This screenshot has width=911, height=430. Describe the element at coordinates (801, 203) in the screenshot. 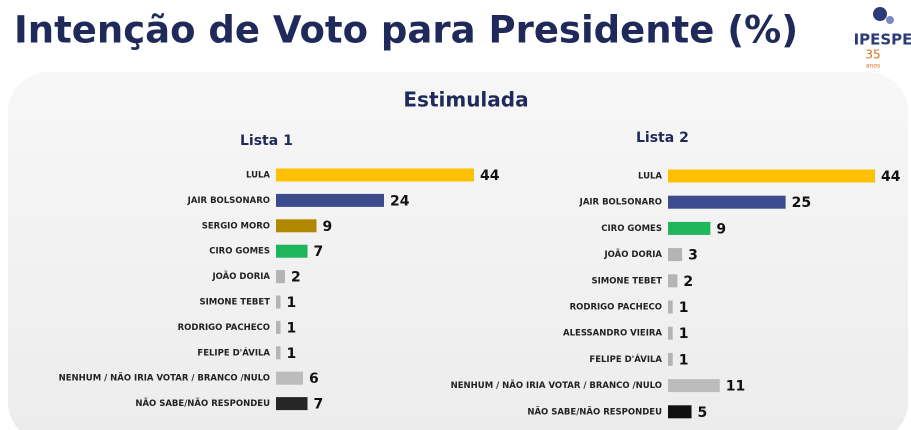

I see `value-label: 25` at that location.